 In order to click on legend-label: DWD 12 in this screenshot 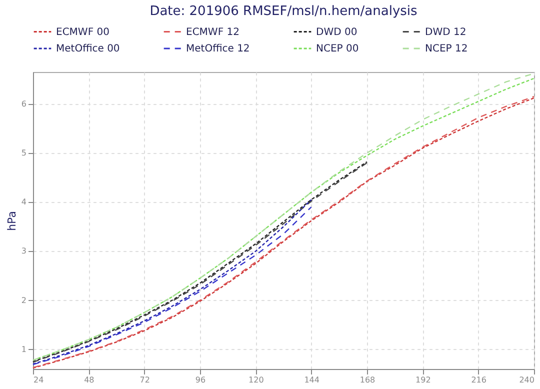, I will do `click(445, 32)`.